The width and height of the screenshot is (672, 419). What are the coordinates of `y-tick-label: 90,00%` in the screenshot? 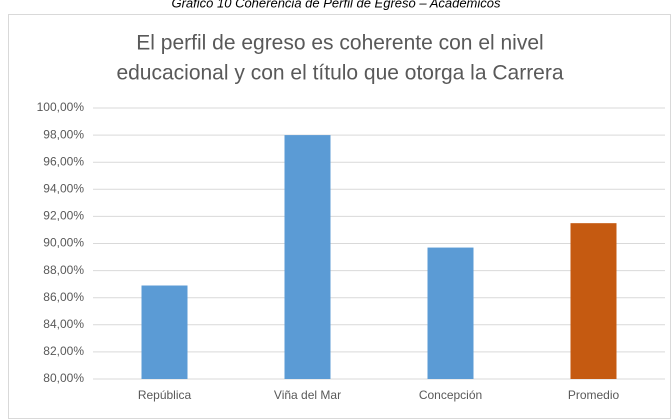 It's located at (63, 243).